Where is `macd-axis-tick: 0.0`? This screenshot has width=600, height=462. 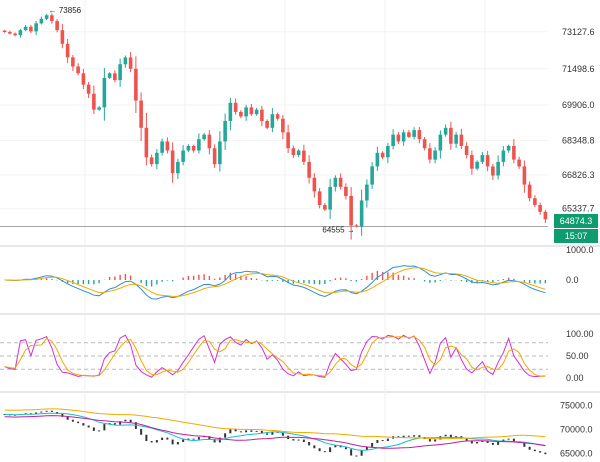
macd-axis-tick: 0.0 is located at coordinates (572, 280).